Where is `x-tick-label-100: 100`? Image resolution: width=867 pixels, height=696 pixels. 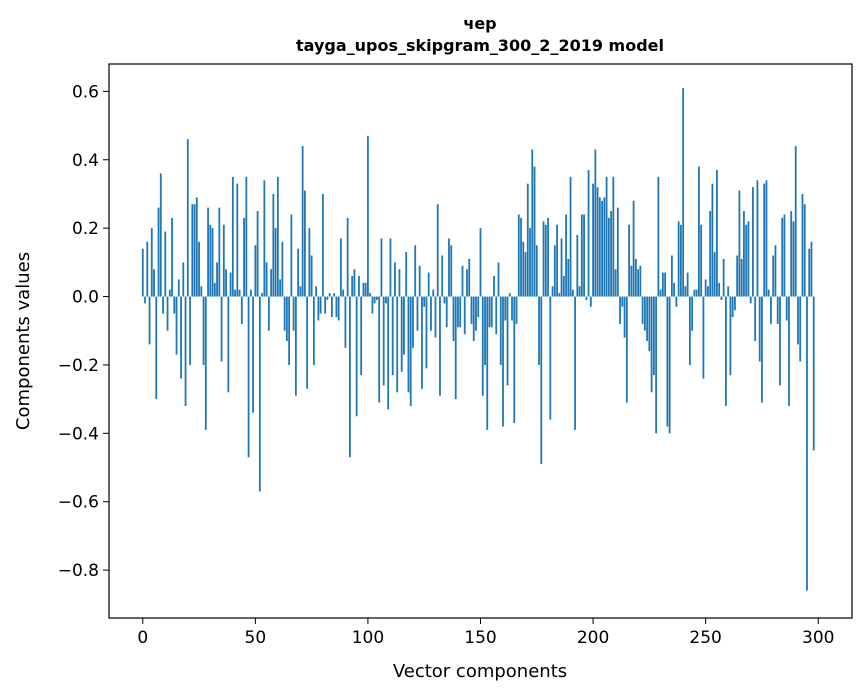
x-tick-label-100: 100 is located at coordinates (368, 638).